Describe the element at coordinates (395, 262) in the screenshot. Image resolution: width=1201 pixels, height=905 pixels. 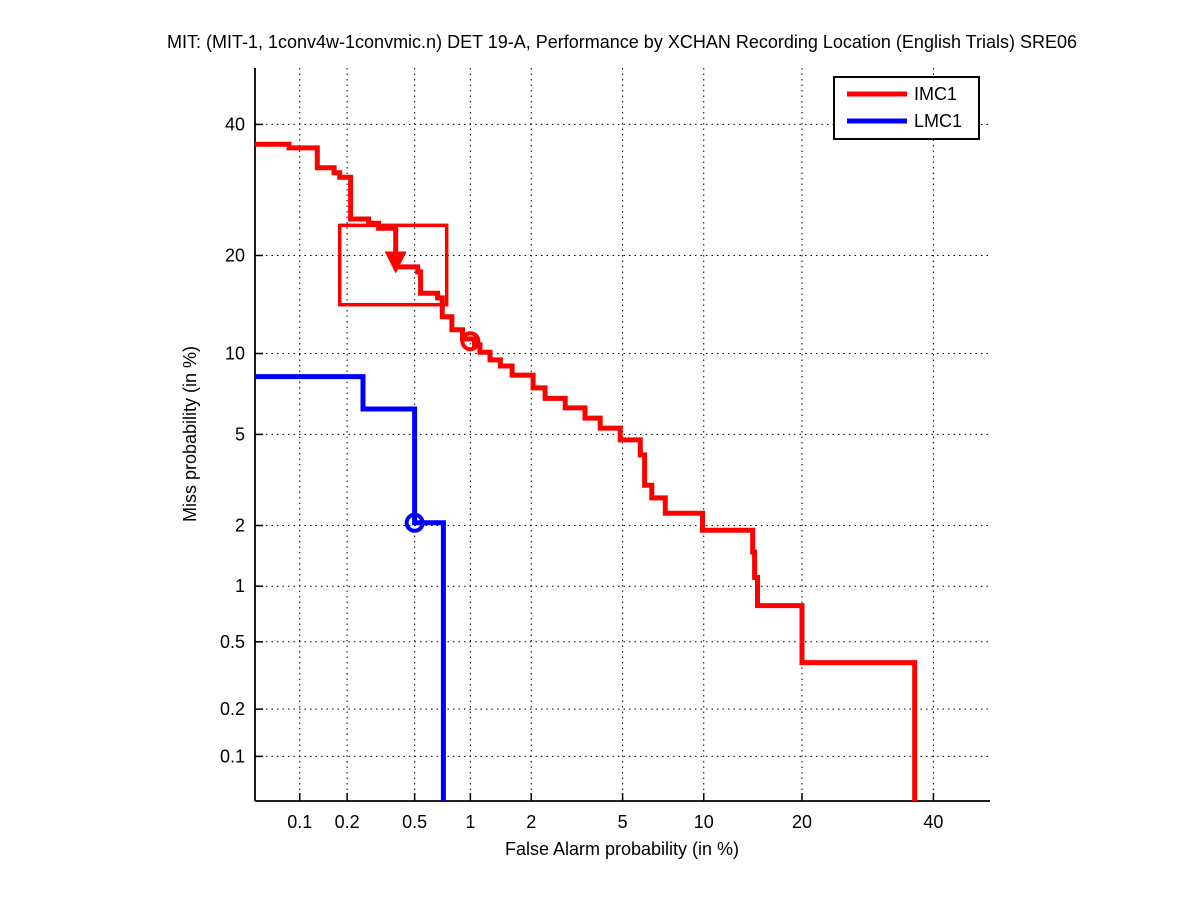
I see `arrow-head` at that location.